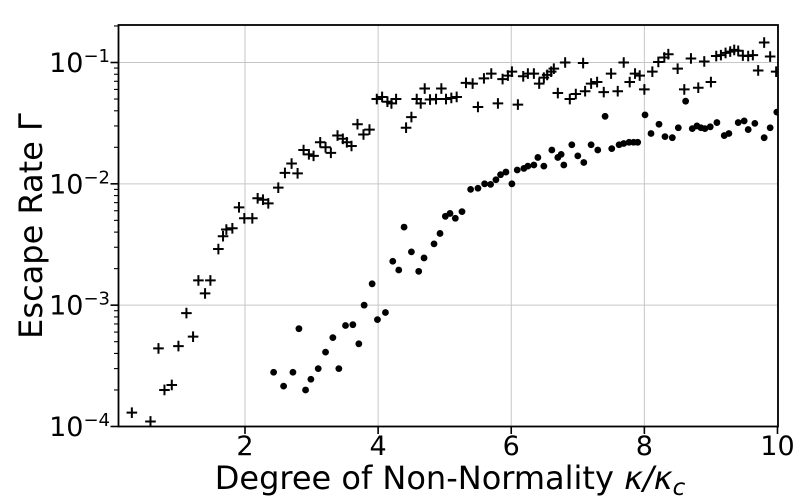 The image size is (793, 496). Describe the element at coordinates (79, 305) in the screenshot. I see `y-tick-label: 10⁻³` at that location.